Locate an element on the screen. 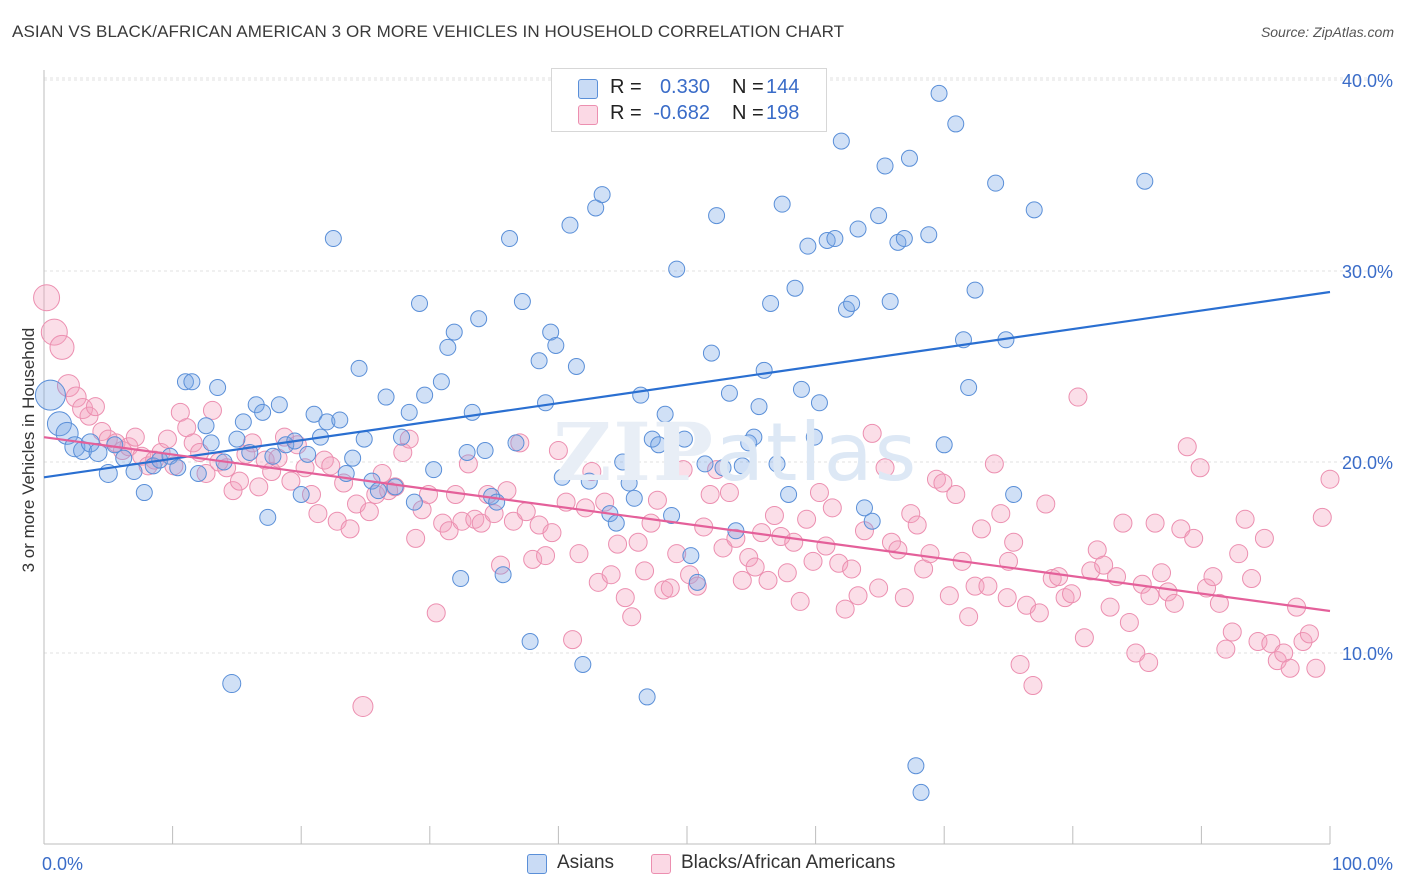 The image size is (1406, 892). y-axis-label: 3 or more Vehicles in Household is located at coordinates (28, 450).